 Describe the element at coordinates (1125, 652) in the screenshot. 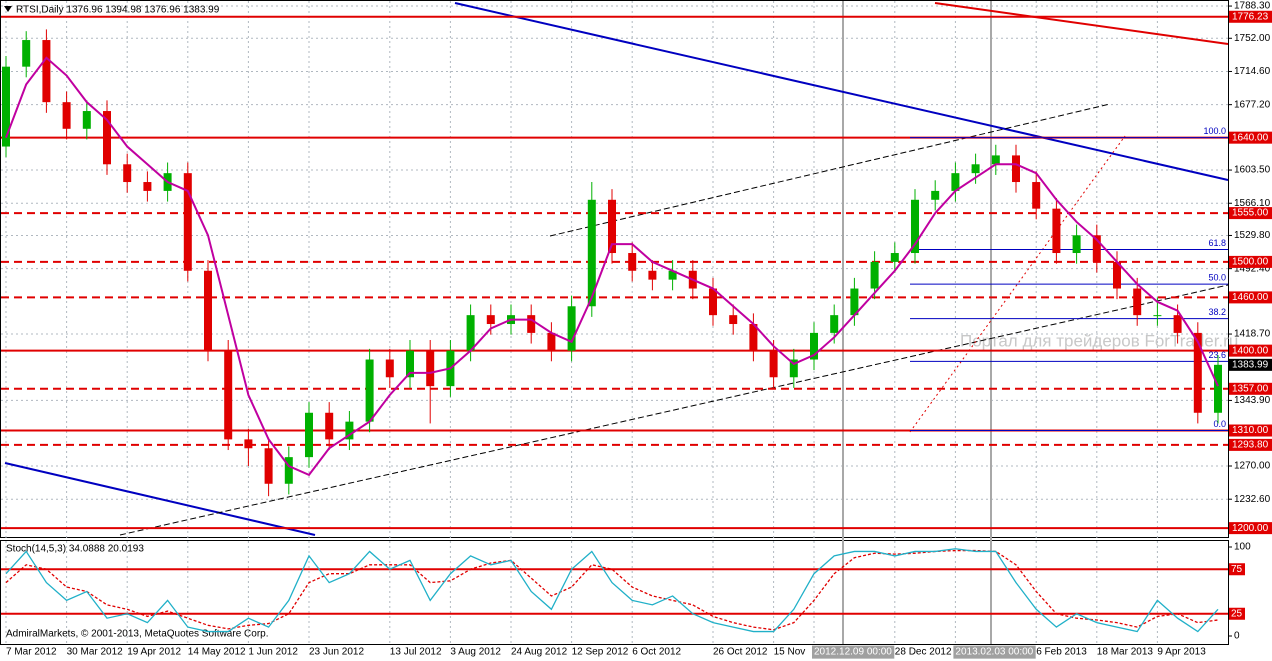

I see `x-tick-label: 18 Mar 2013` at that location.